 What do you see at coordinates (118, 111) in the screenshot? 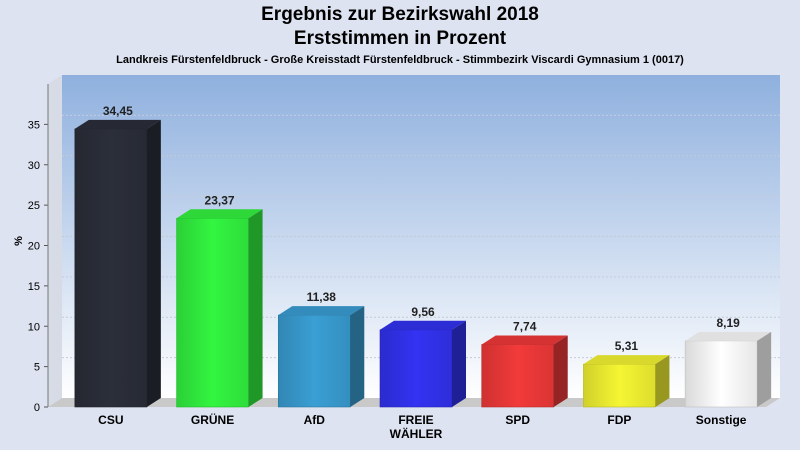
I see `bar-value-label: 34,45` at bounding box center [118, 111].